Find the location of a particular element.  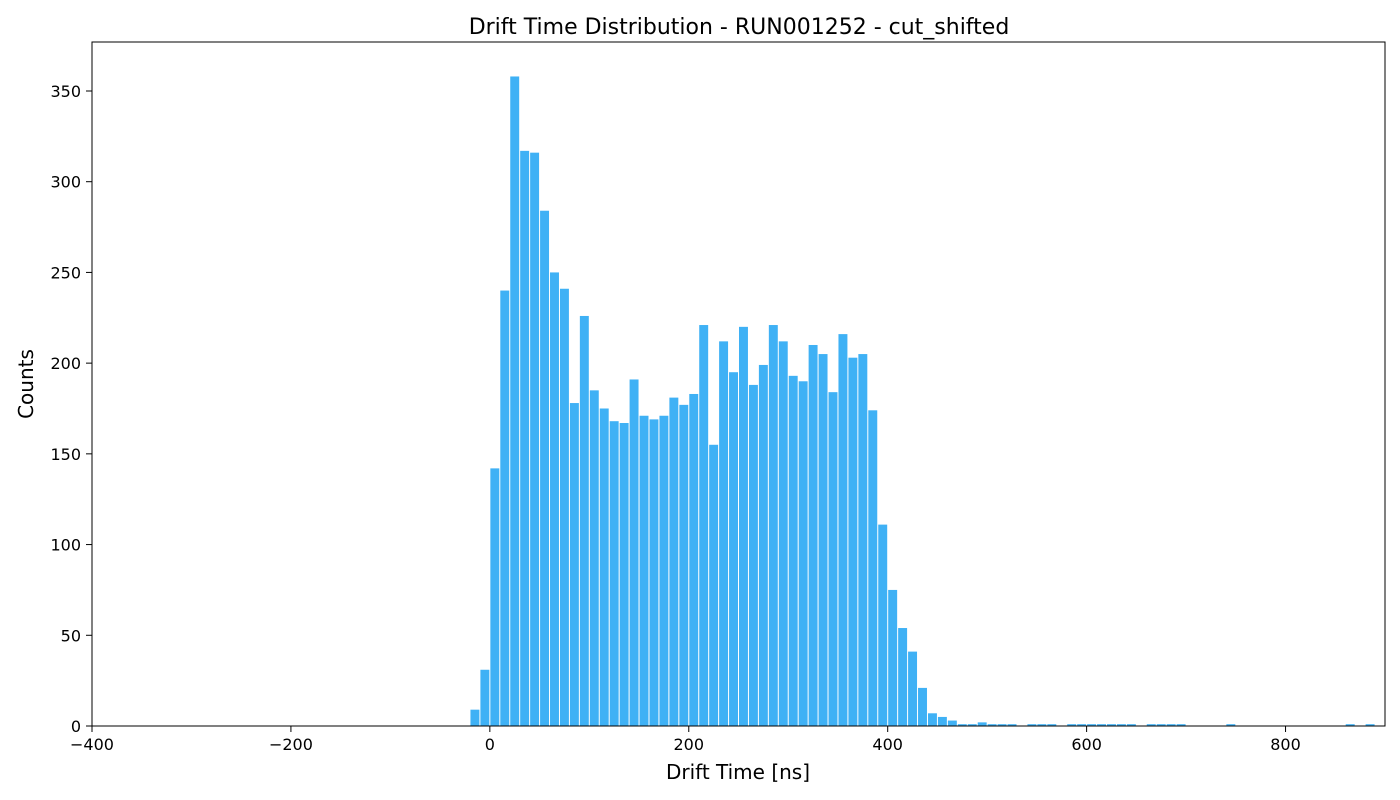

y-tick-label: 300 is located at coordinates (65, 182).